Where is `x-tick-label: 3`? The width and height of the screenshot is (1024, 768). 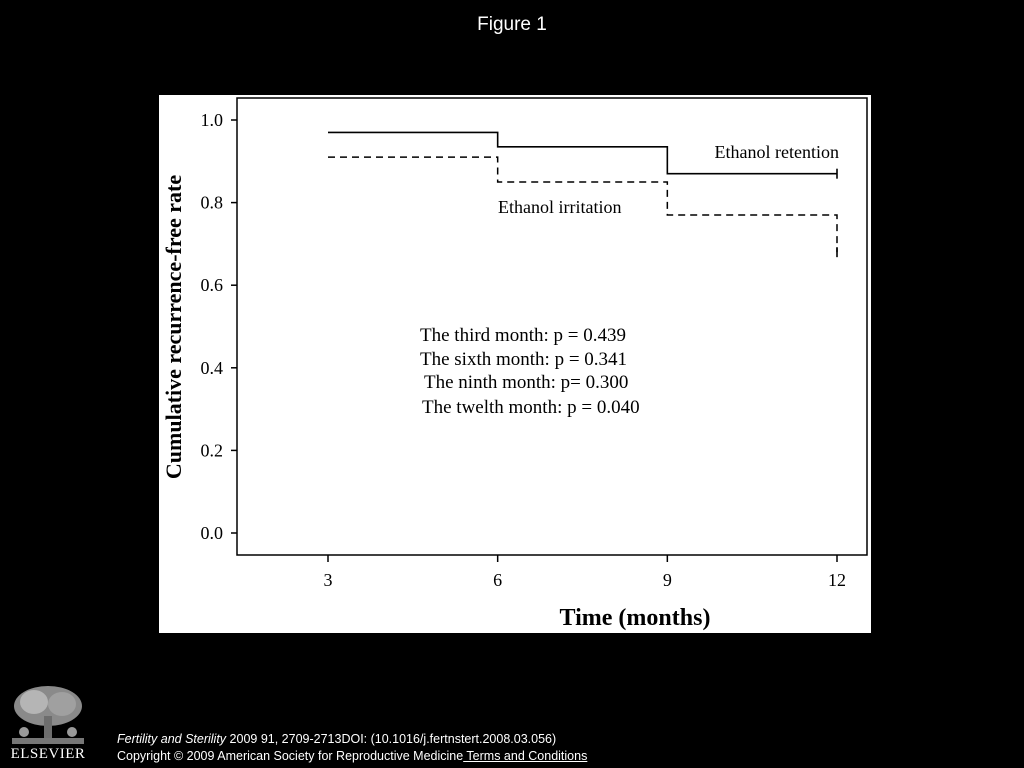
x-tick-label: 3 is located at coordinates (328, 580).